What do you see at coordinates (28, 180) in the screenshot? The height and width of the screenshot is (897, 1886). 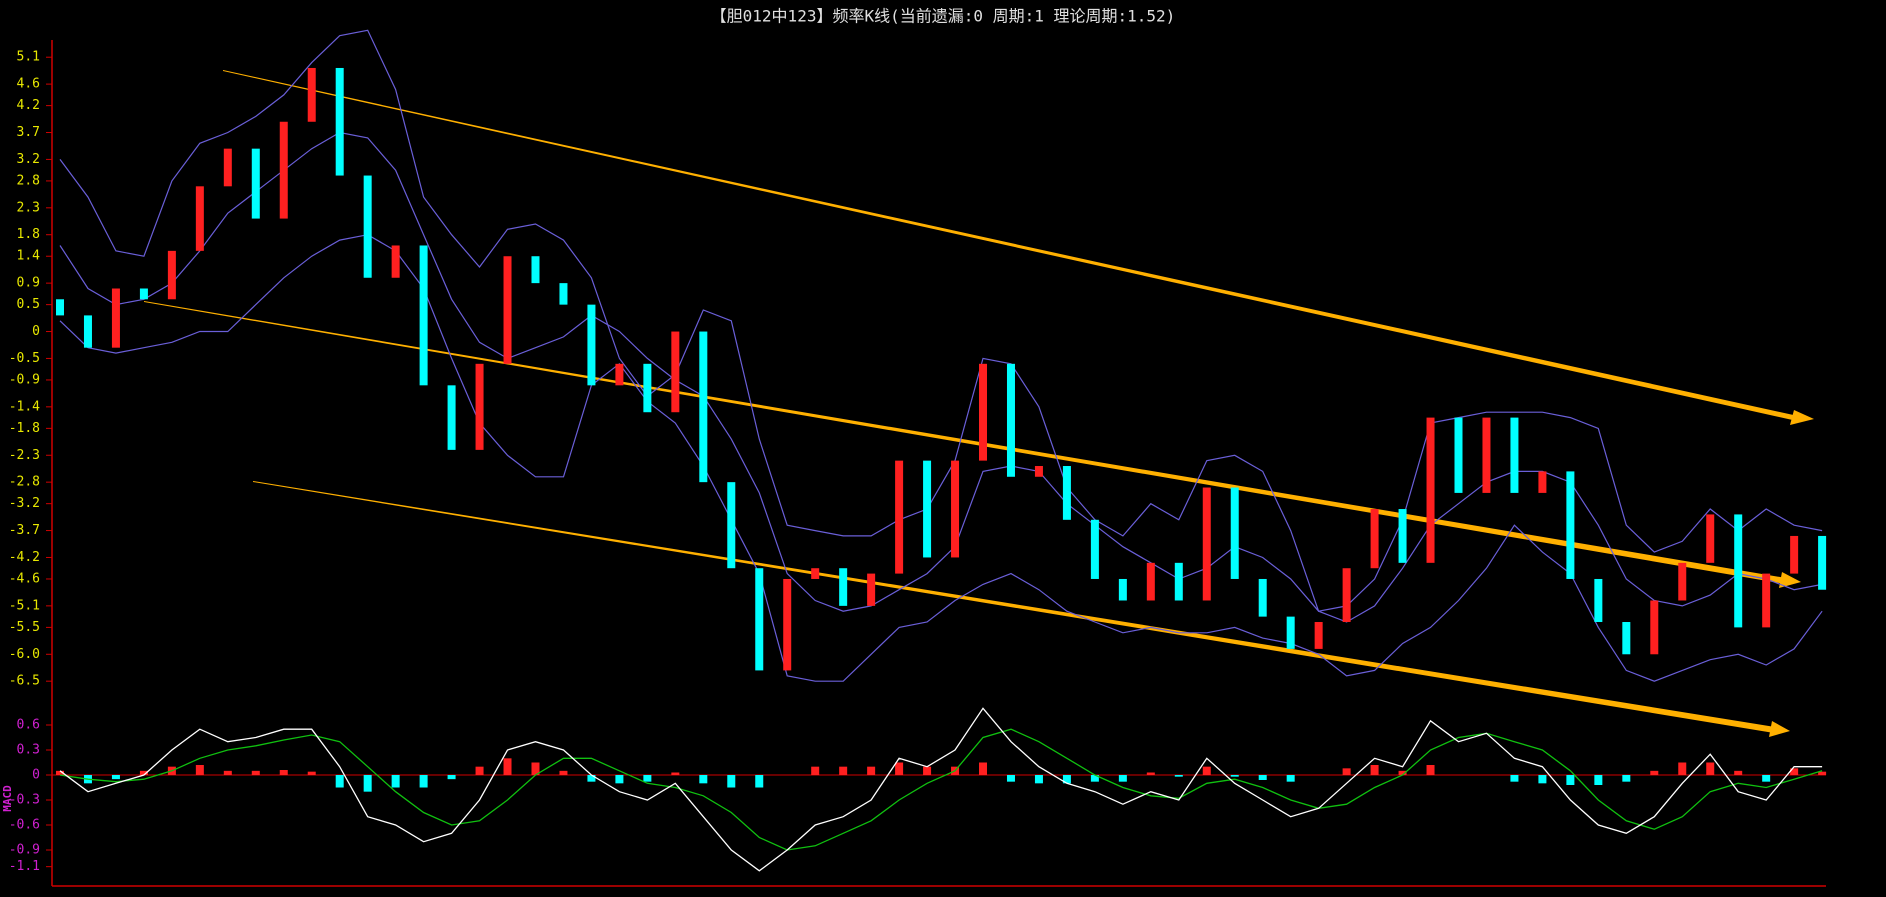 I see `y-tick-label: 2.8` at bounding box center [28, 180].